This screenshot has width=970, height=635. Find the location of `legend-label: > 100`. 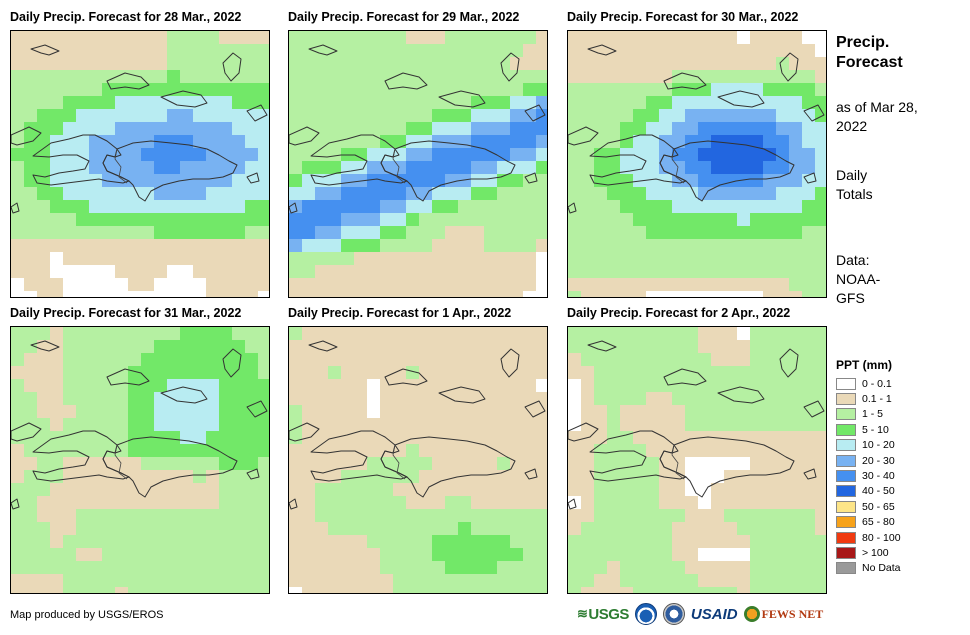

legend-label: > 100 is located at coordinates (875, 552).